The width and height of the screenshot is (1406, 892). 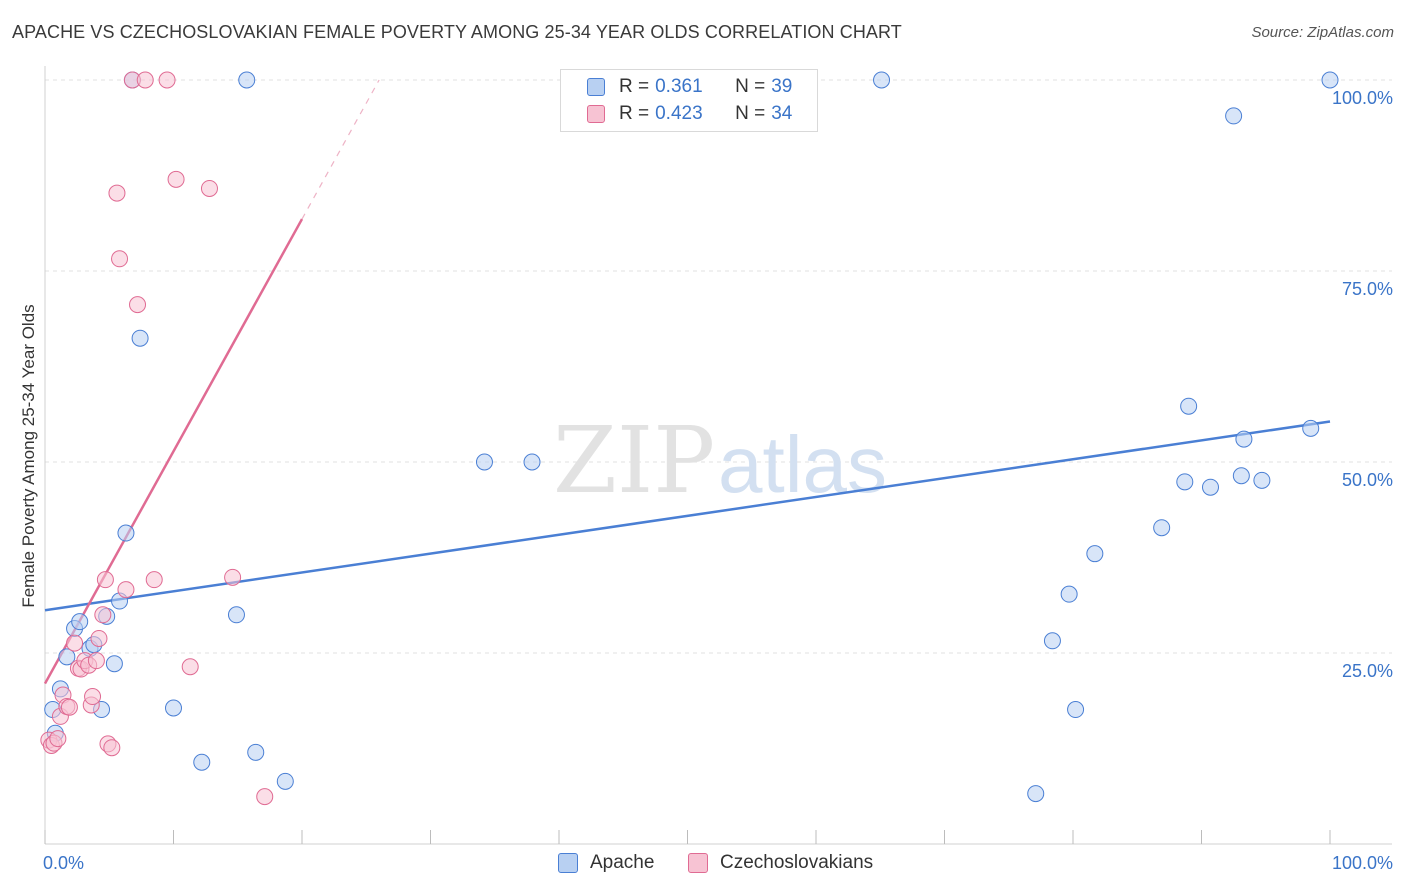 What do you see at coordinates (1367, 480) in the screenshot?
I see `y-tick-label-1: 50.0%` at bounding box center [1367, 480].